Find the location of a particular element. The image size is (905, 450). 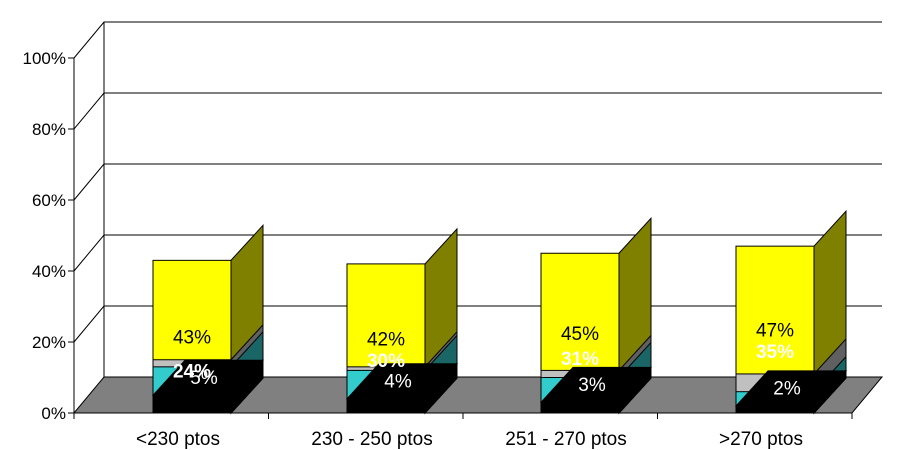

y-tick-label: 60% is located at coordinates (49, 200).